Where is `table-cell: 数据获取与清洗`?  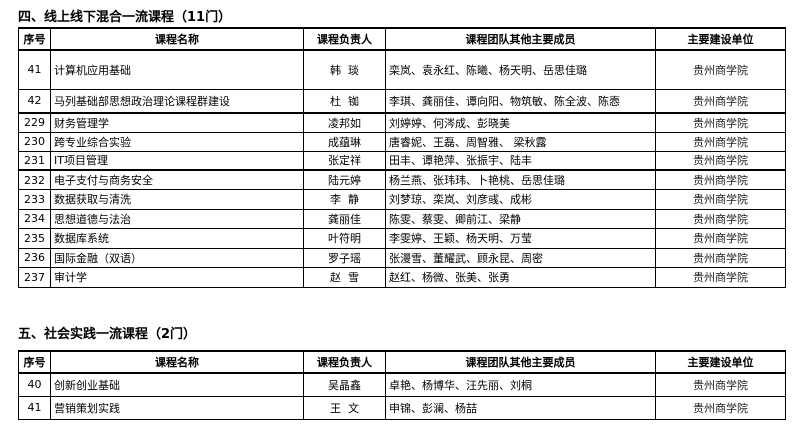 table-cell: 数据获取与清洗 is located at coordinates (177, 199).